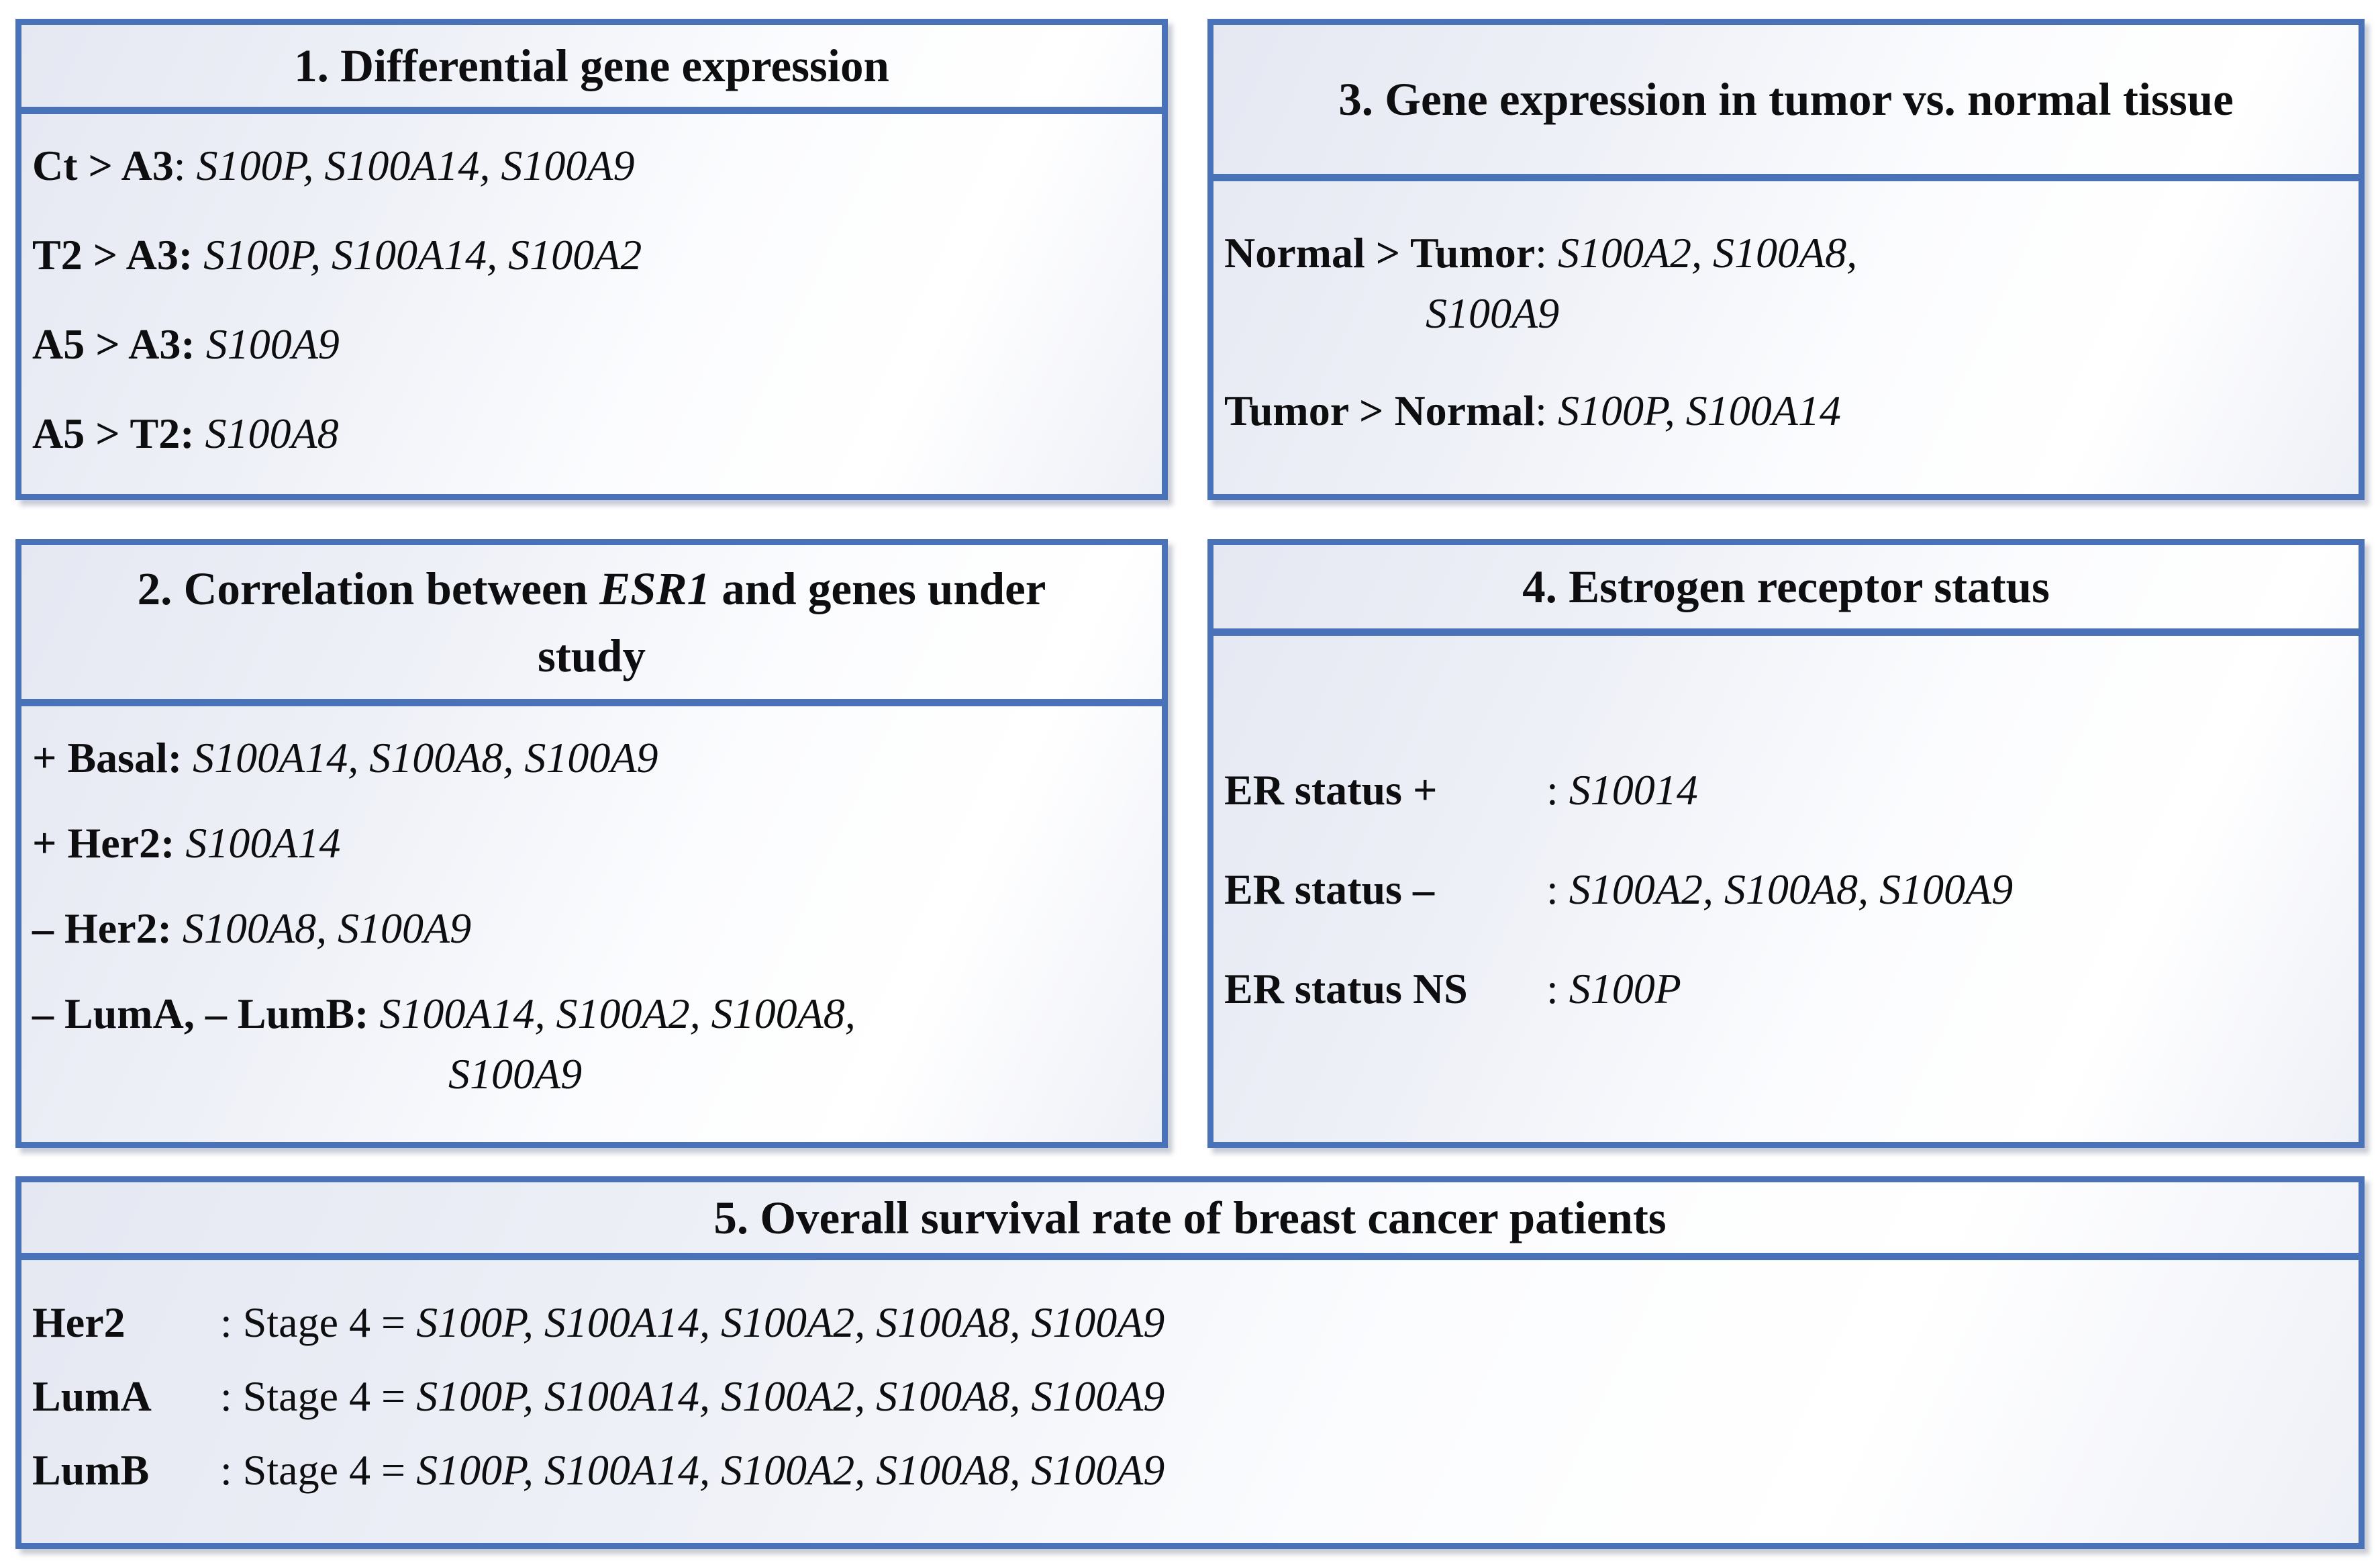  What do you see at coordinates (415, 165) in the screenshot?
I see `gene-list: S100P, S100A14, S100A9` at bounding box center [415, 165].